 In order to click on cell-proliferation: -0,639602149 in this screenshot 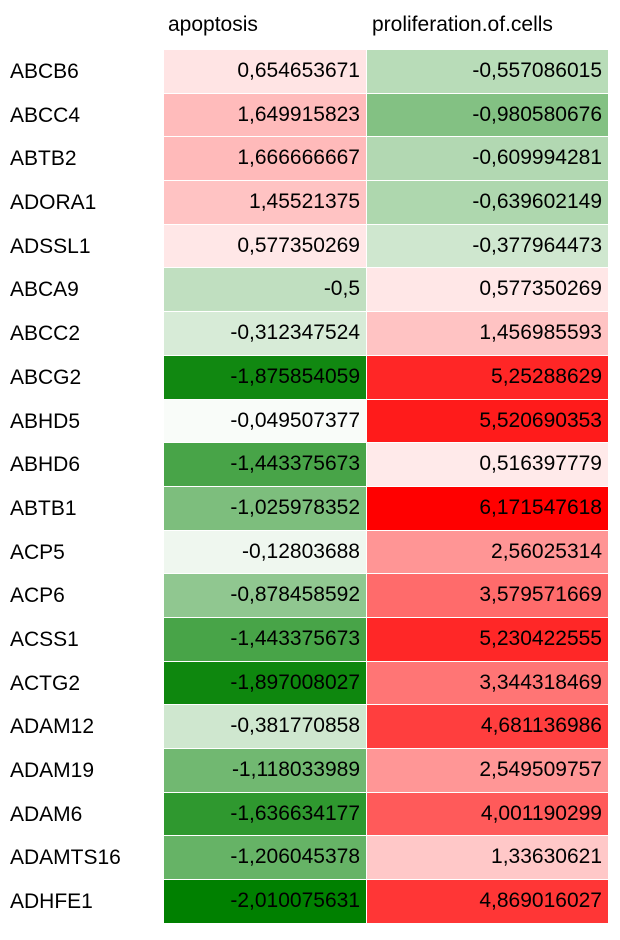, I will do `click(487, 202)`.